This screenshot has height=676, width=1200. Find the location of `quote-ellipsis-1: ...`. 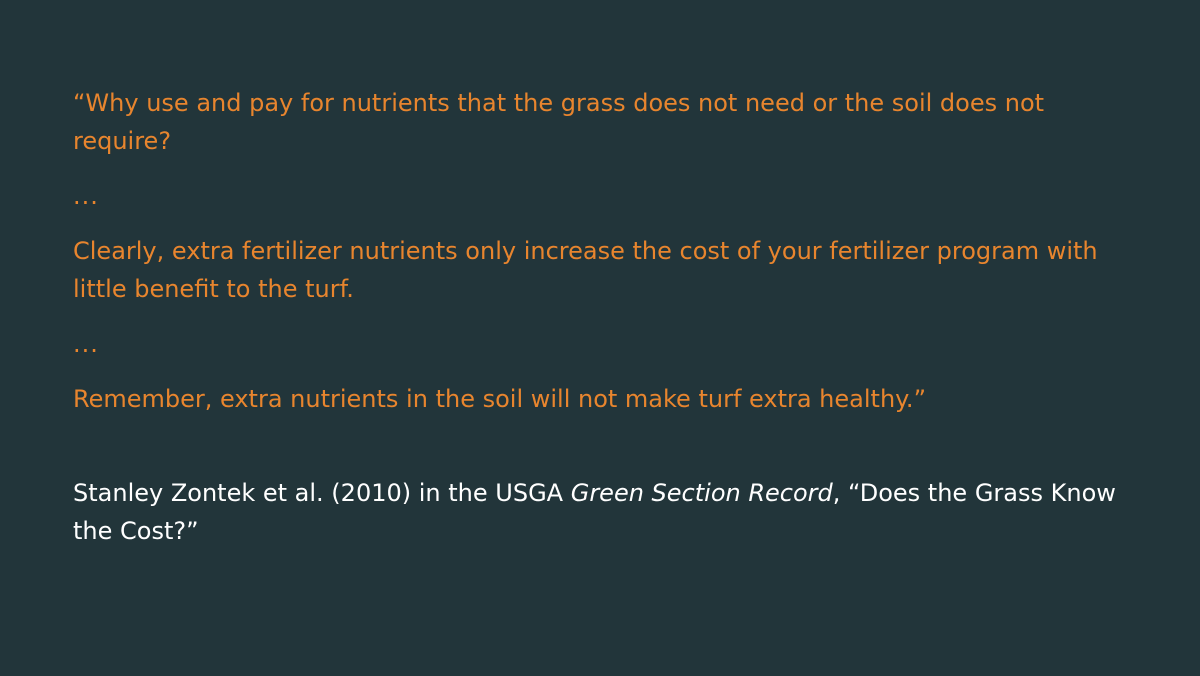

quote-ellipsis-1: ... is located at coordinates (86, 196).